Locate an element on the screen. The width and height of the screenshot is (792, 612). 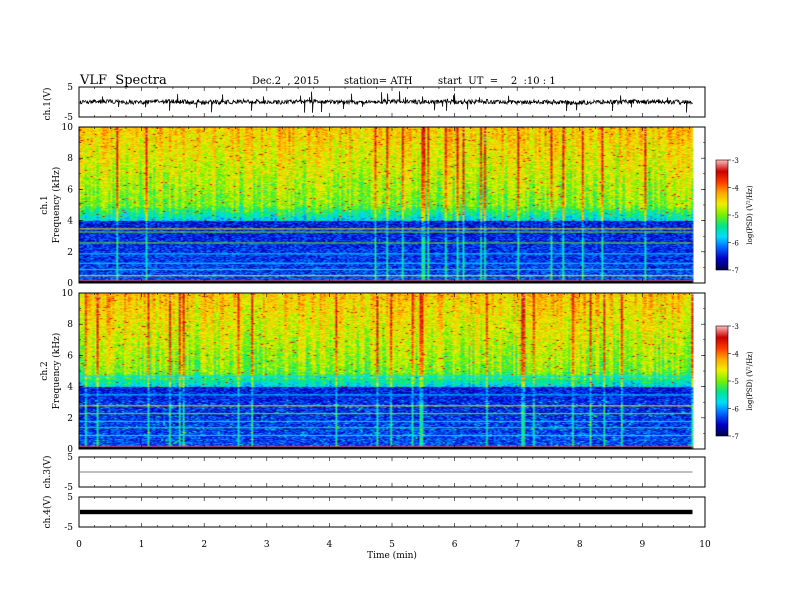
figure-title: VLF Spectra is located at coordinates (123, 80).